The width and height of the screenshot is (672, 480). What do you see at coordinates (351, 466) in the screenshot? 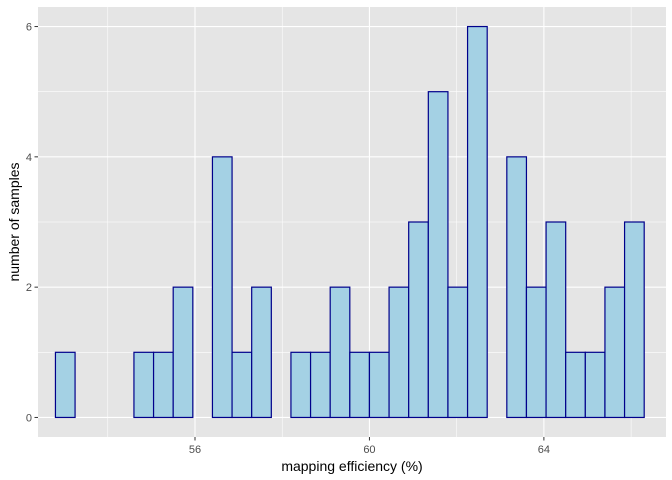
I see `x-axis-title: mapping efficiency (%)` at bounding box center [351, 466].